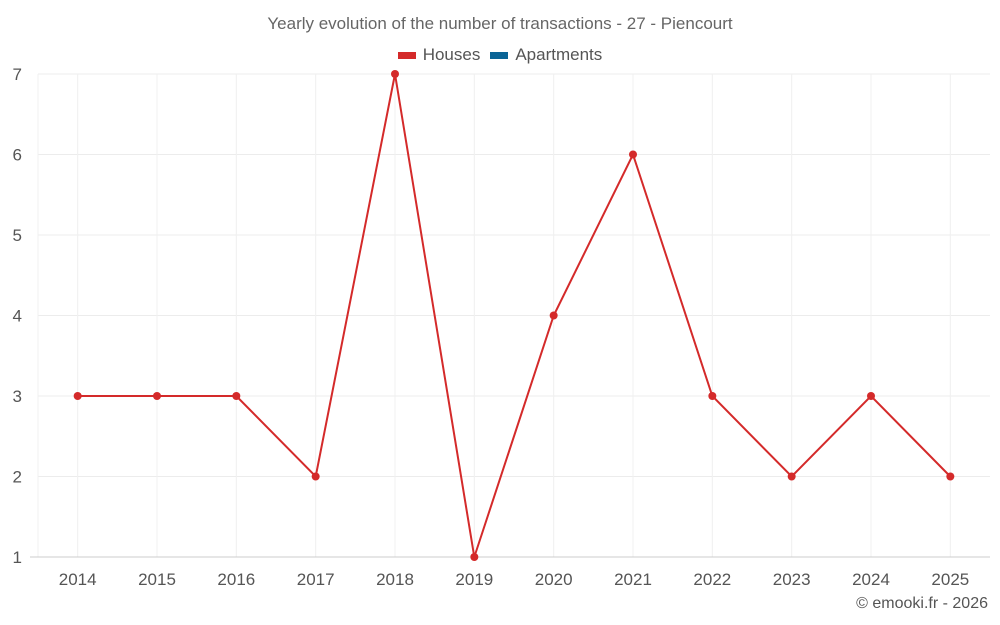 This screenshot has height=625, width=1000. I want to click on x-tick-label: 2018, so click(395, 579).